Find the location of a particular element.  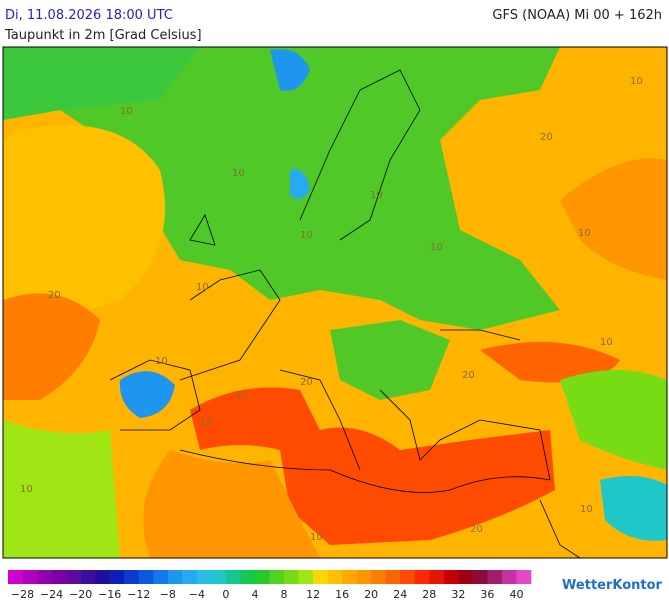

colorbar-label: −20 is located at coordinates (80, 594).